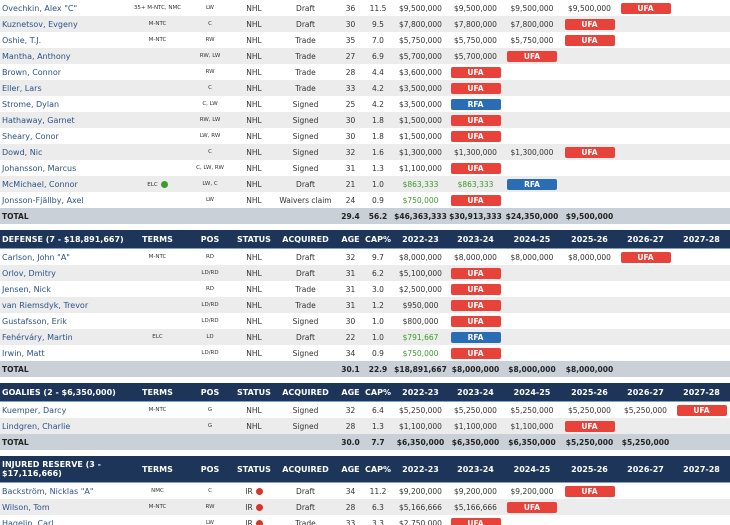 The height and width of the screenshot is (525, 730). Describe the element at coordinates (350, 321) in the screenshot. I see `age-text: 30` at that location.